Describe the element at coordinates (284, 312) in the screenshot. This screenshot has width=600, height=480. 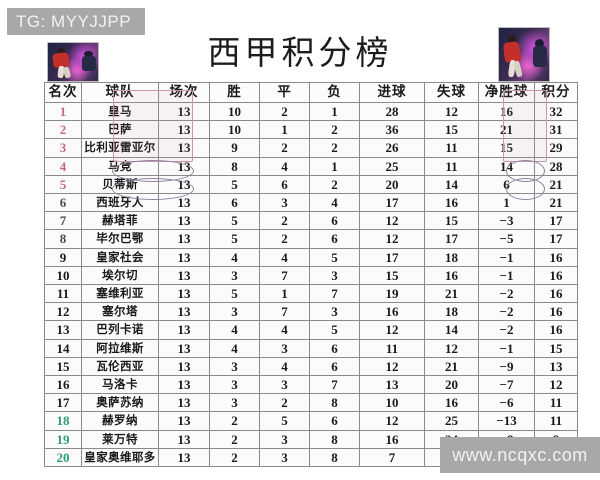
I see `cell-draw: 7` at that location.